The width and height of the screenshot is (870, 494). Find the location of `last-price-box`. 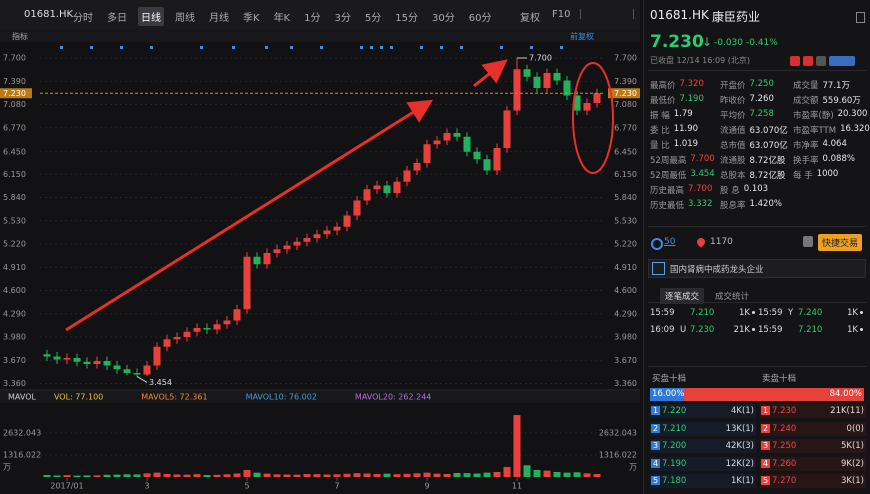

last-price-box is located at coordinates (16, 93).